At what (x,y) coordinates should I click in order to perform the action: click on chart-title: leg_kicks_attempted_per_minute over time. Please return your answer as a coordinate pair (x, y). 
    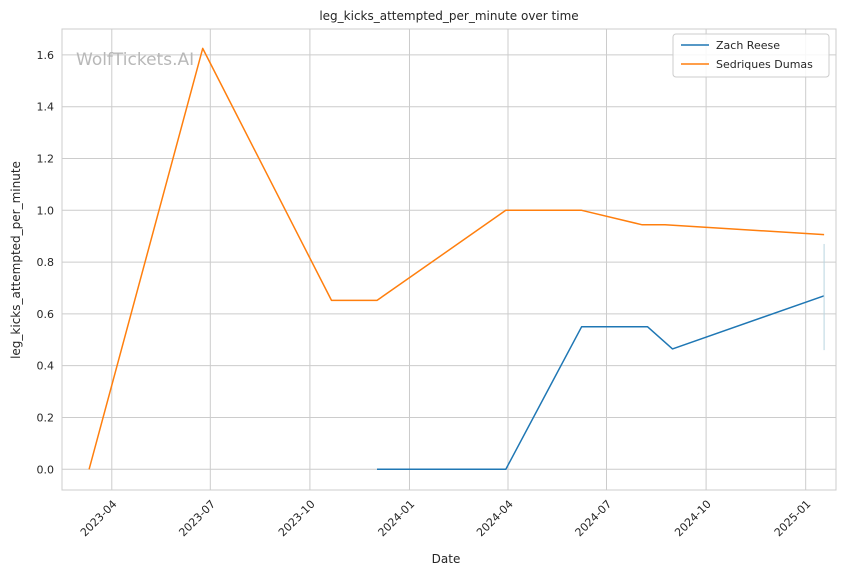
    Looking at the image, I should click on (448, 16).